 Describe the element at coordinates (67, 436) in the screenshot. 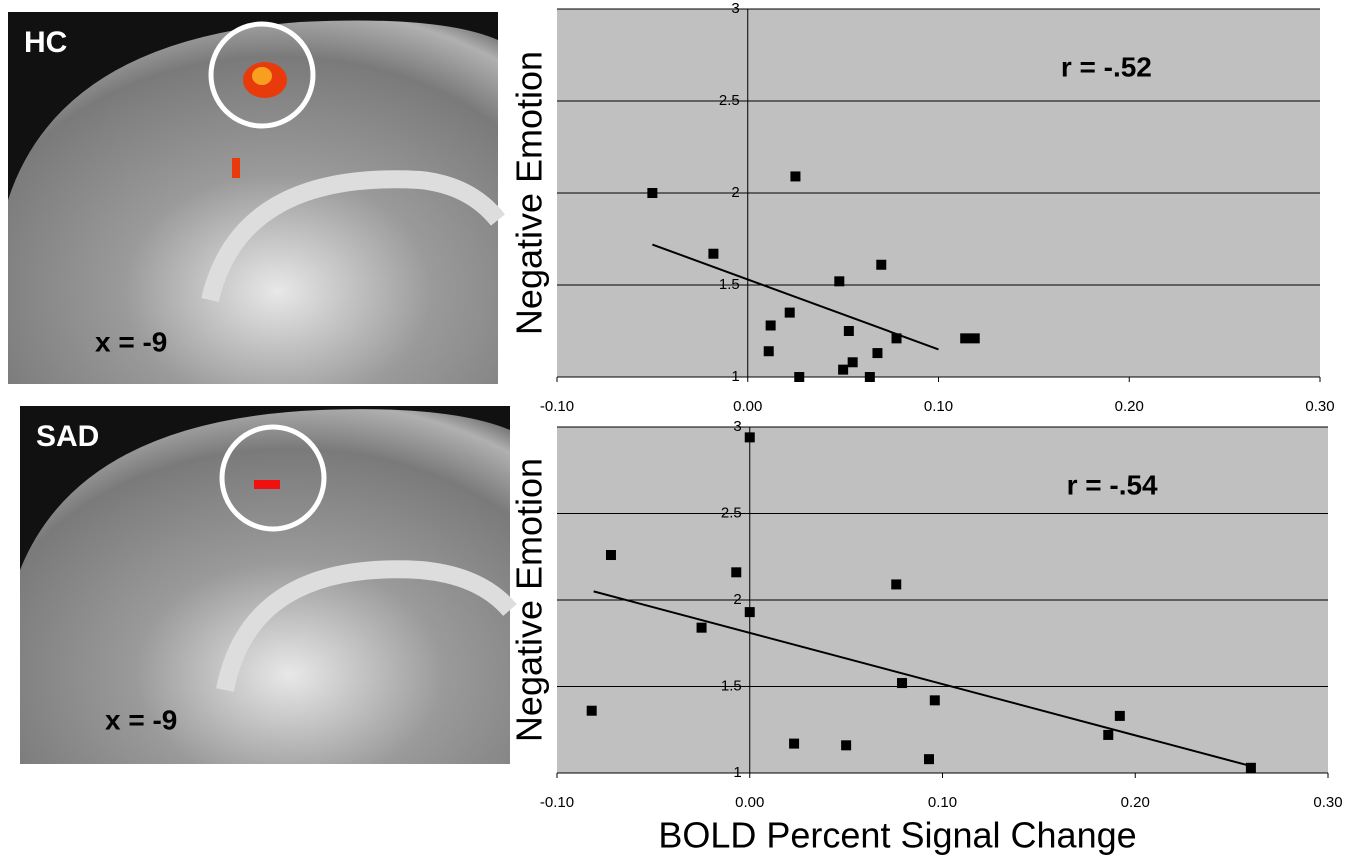

I see `panel-label: SAD` at that location.